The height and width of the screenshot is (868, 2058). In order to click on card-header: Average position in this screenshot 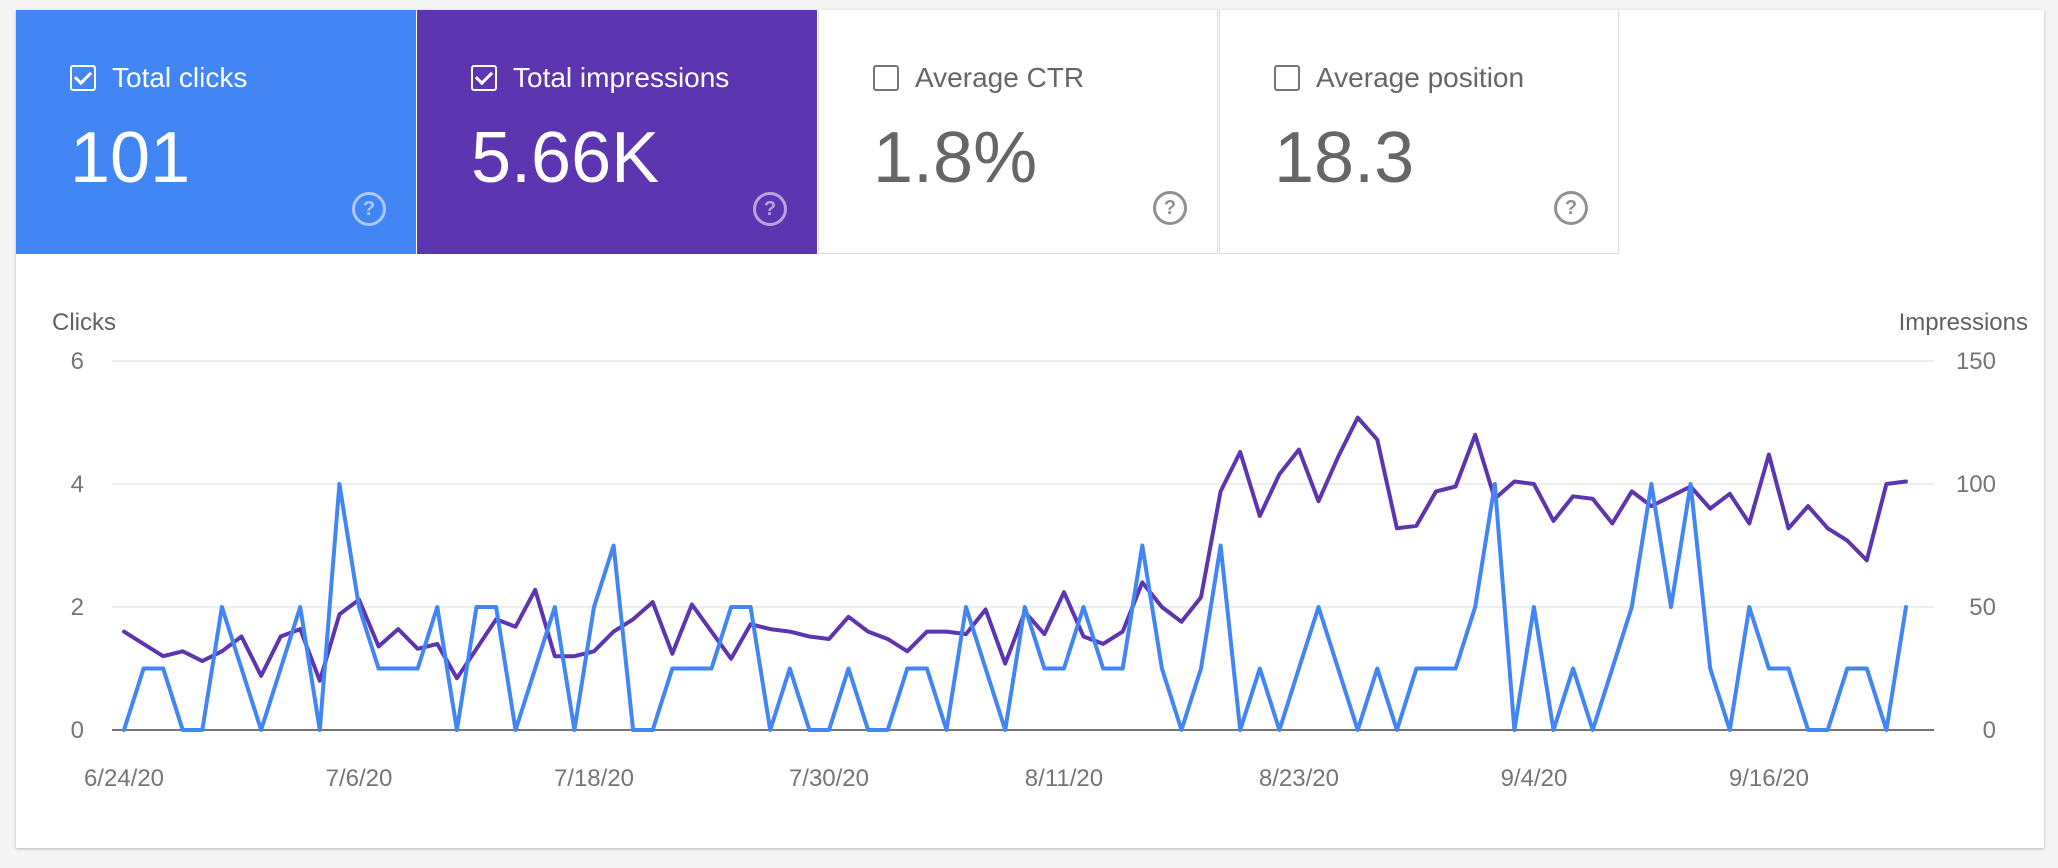, I will do `click(1399, 78)`.